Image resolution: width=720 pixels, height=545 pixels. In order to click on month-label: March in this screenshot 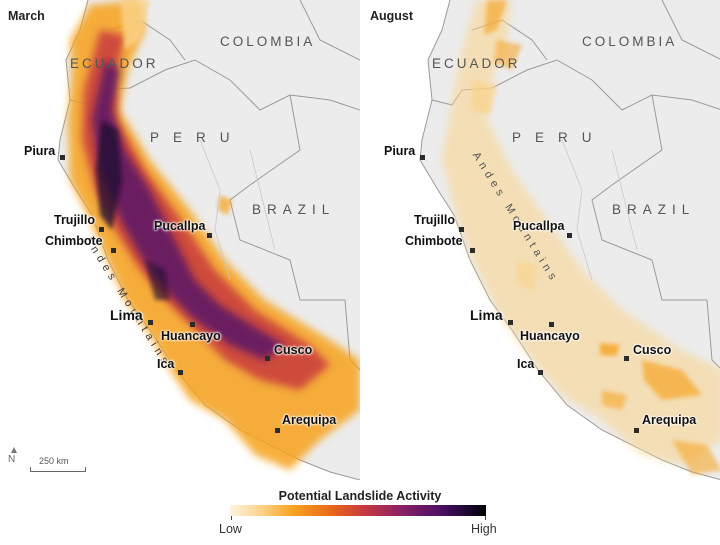, I will do `click(26, 16)`.